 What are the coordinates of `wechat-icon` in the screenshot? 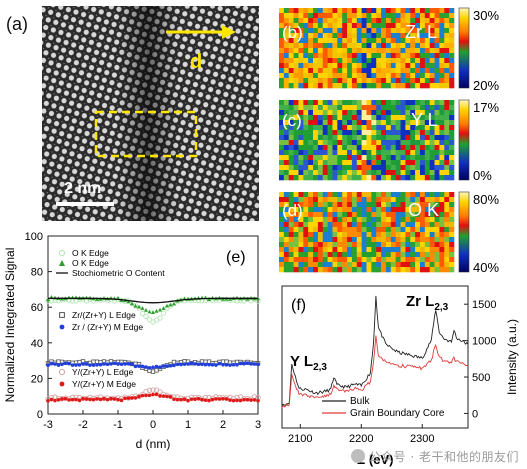 It's located at (357, 456).